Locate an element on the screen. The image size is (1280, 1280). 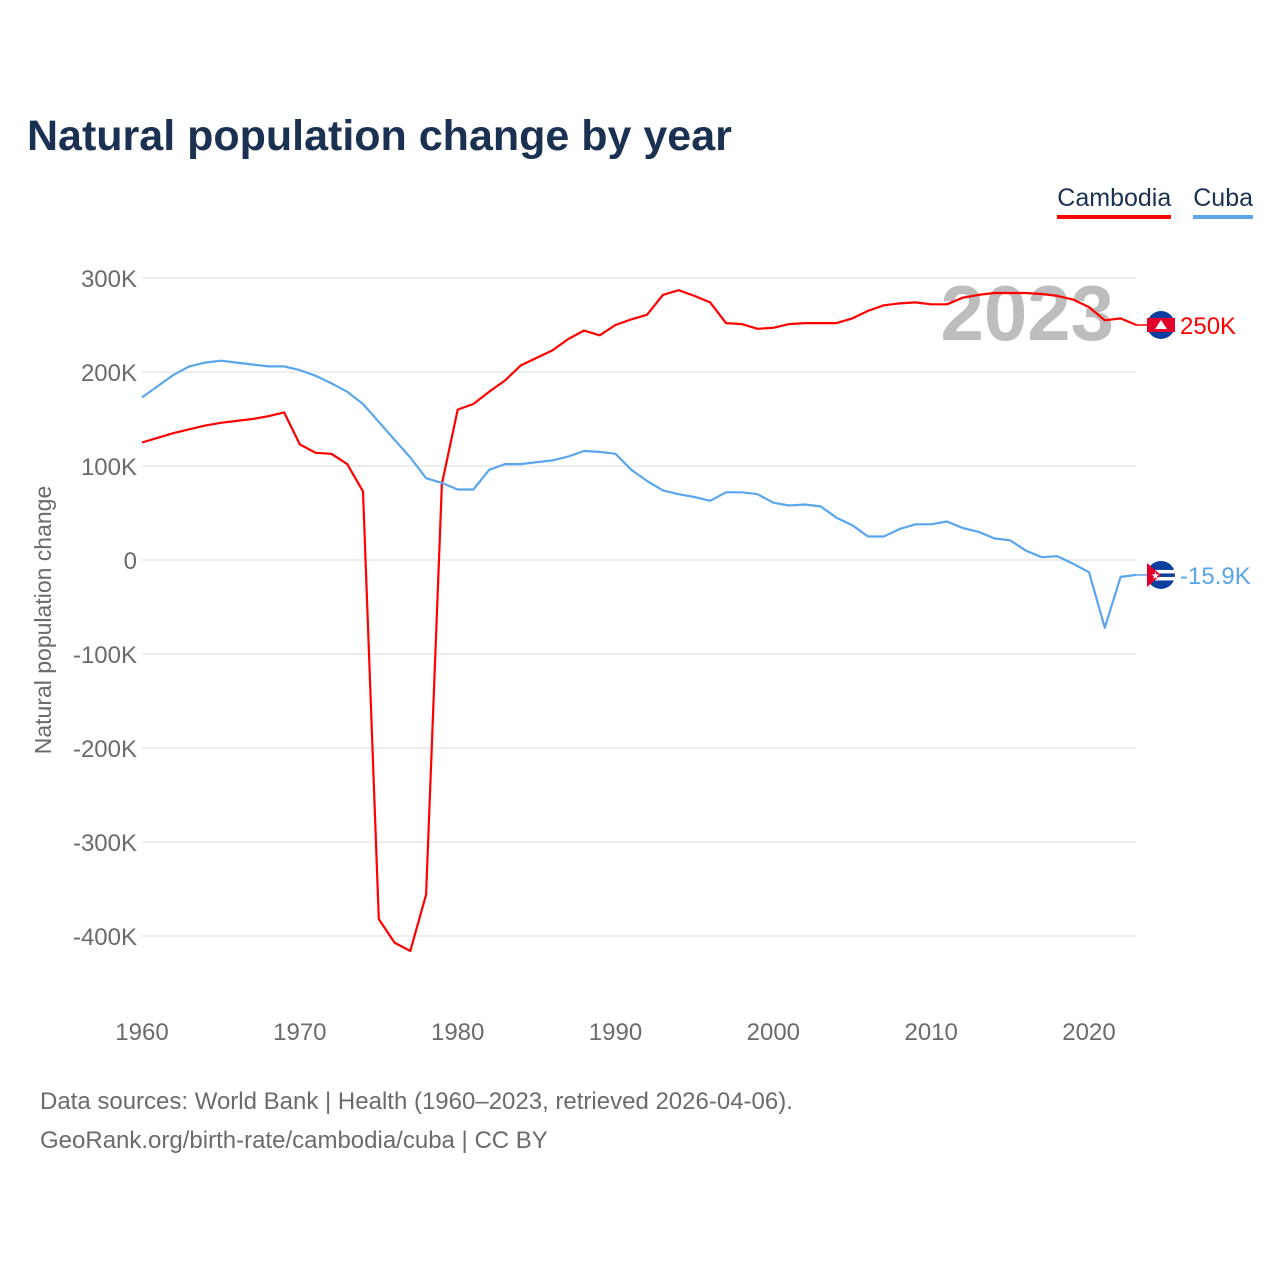
flag-temple-icon is located at coordinates (1161, 324).